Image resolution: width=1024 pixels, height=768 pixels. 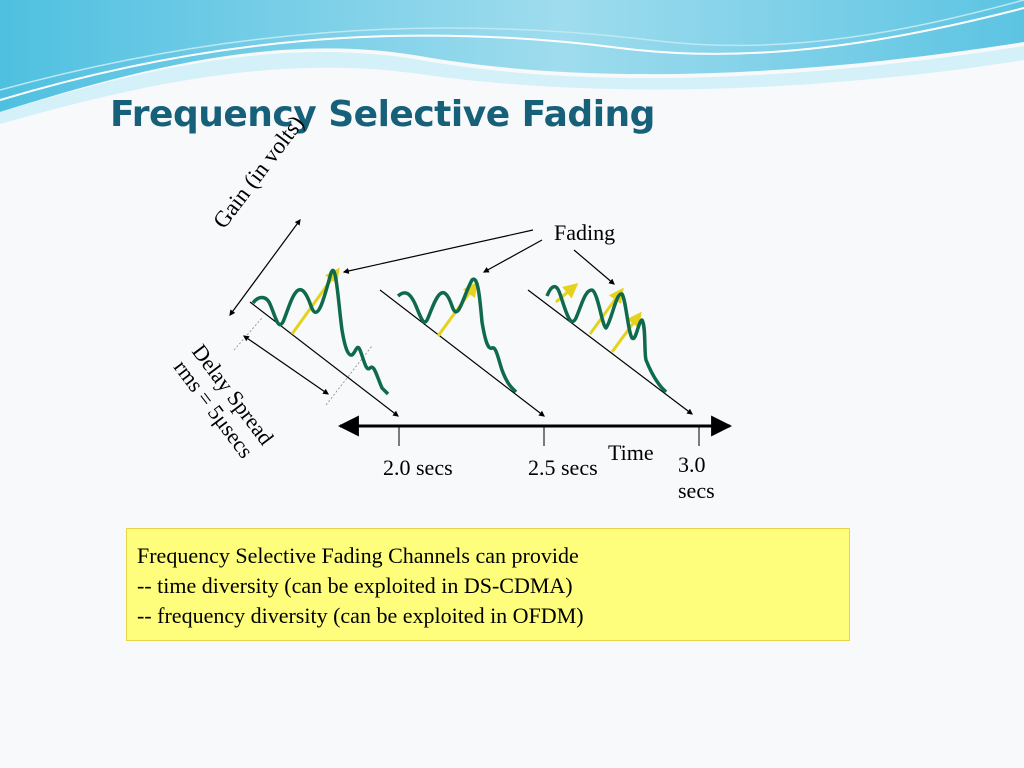 What do you see at coordinates (567, 293) in the screenshot?
I see `peak-arrow-3a` at bounding box center [567, 293].